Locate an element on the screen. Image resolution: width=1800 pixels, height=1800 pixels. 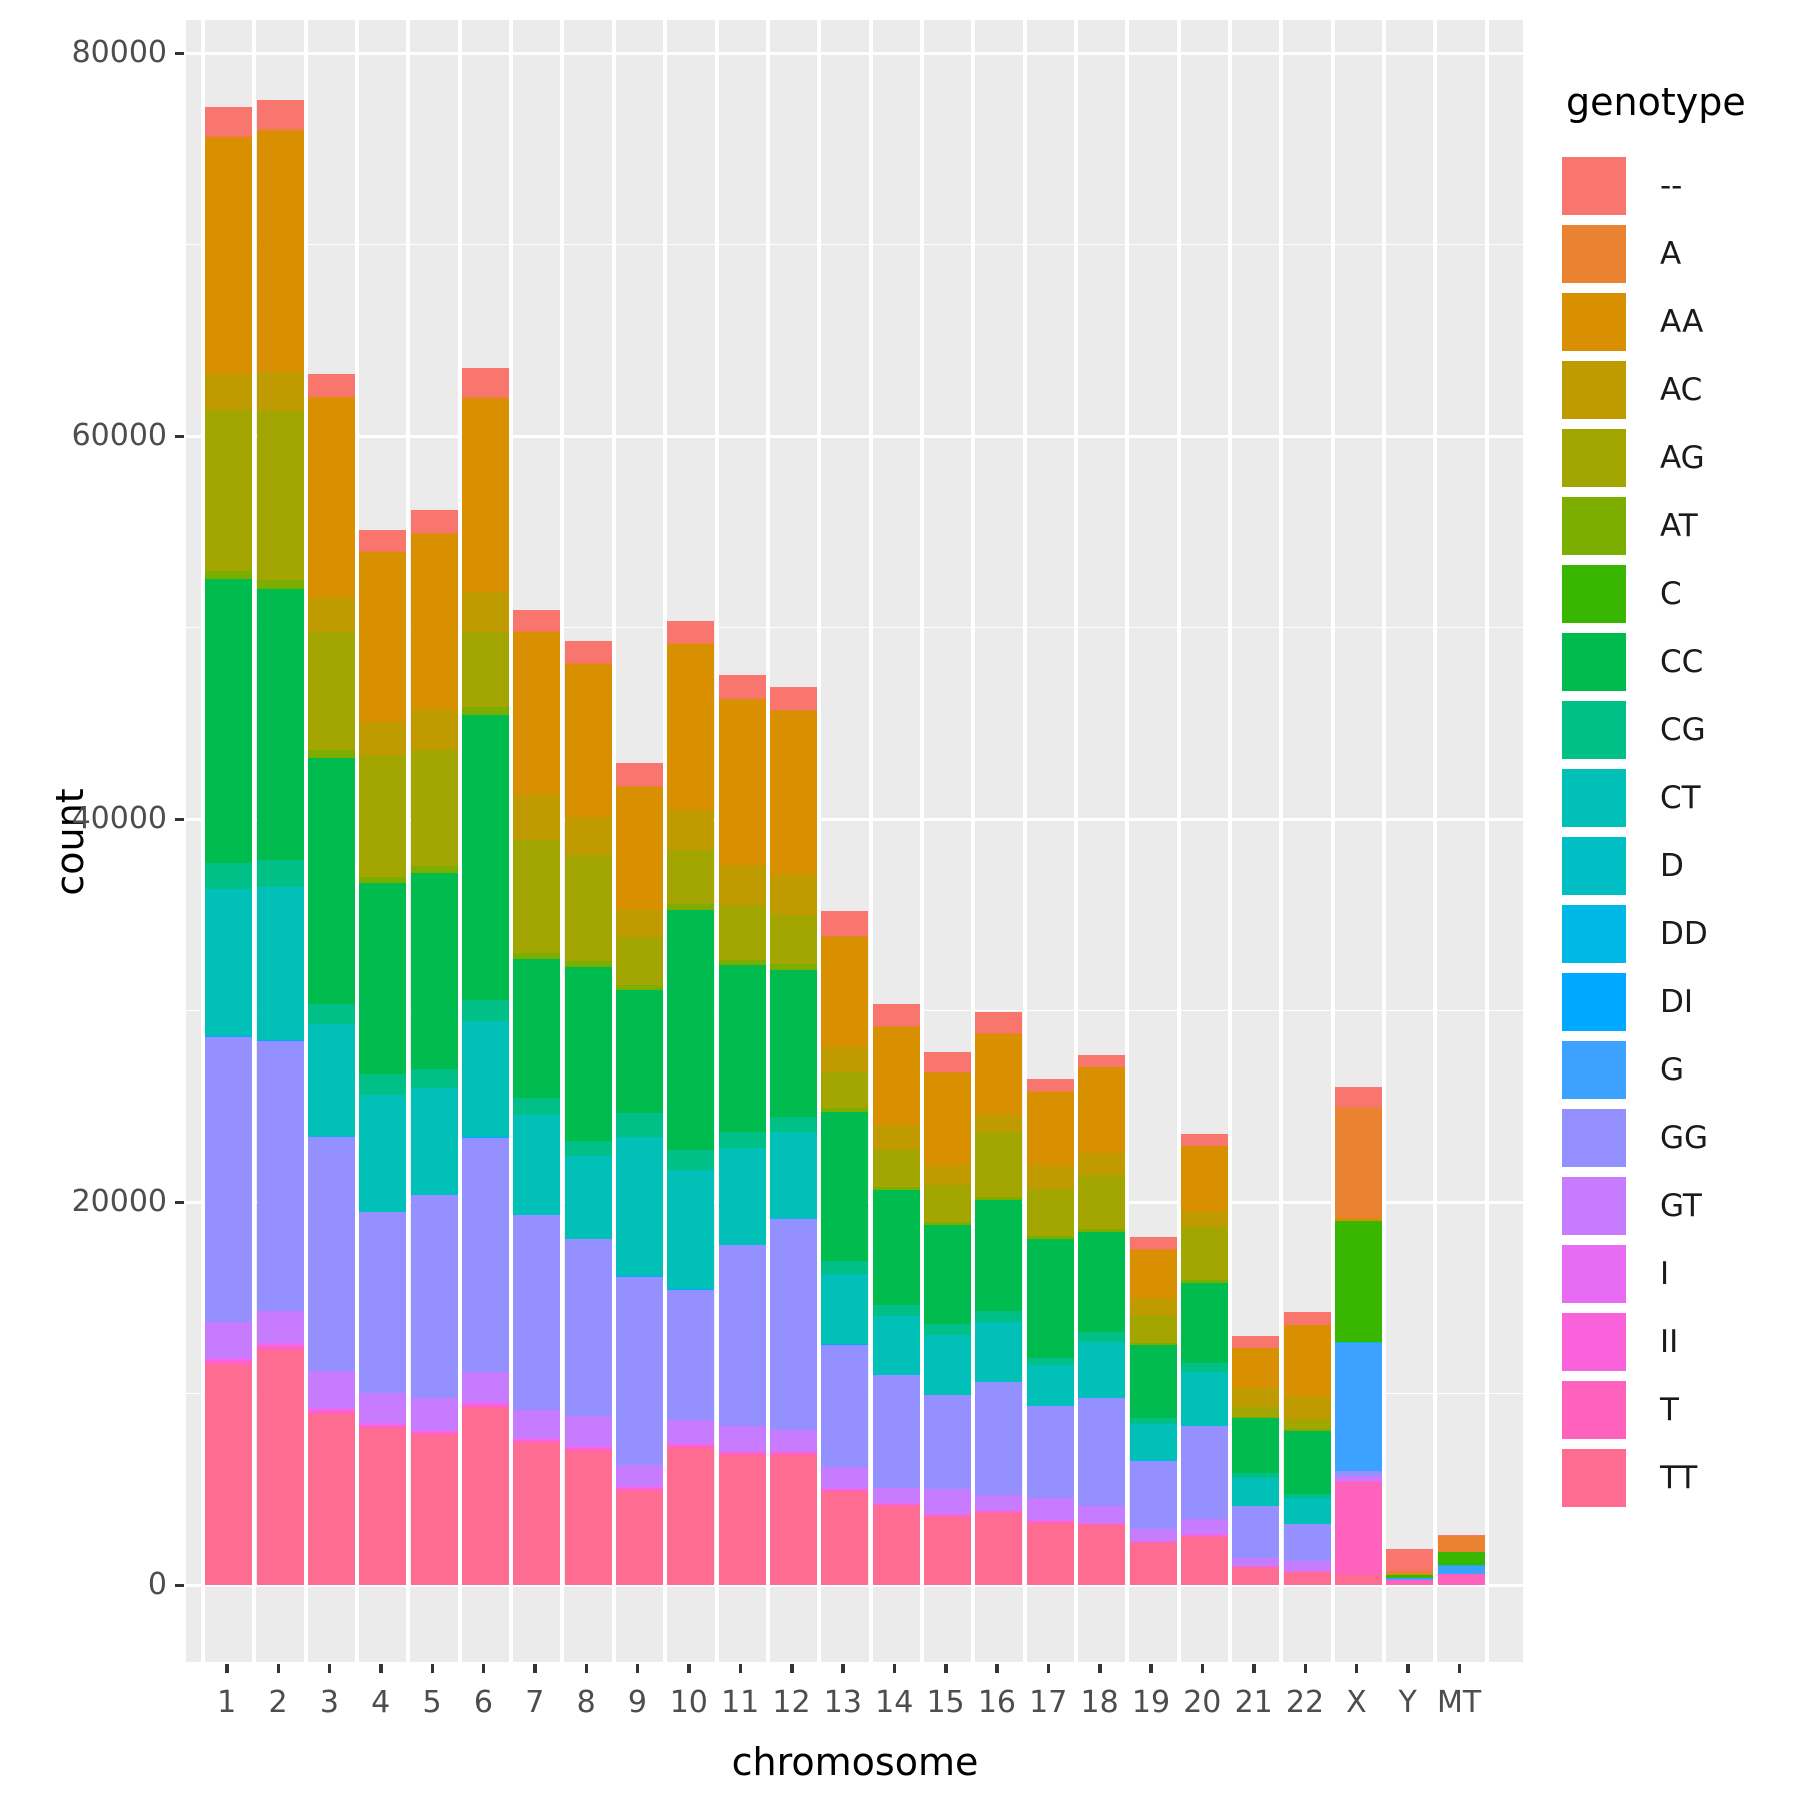
legend-swatch-I is located at coordinates (1594, 1274).